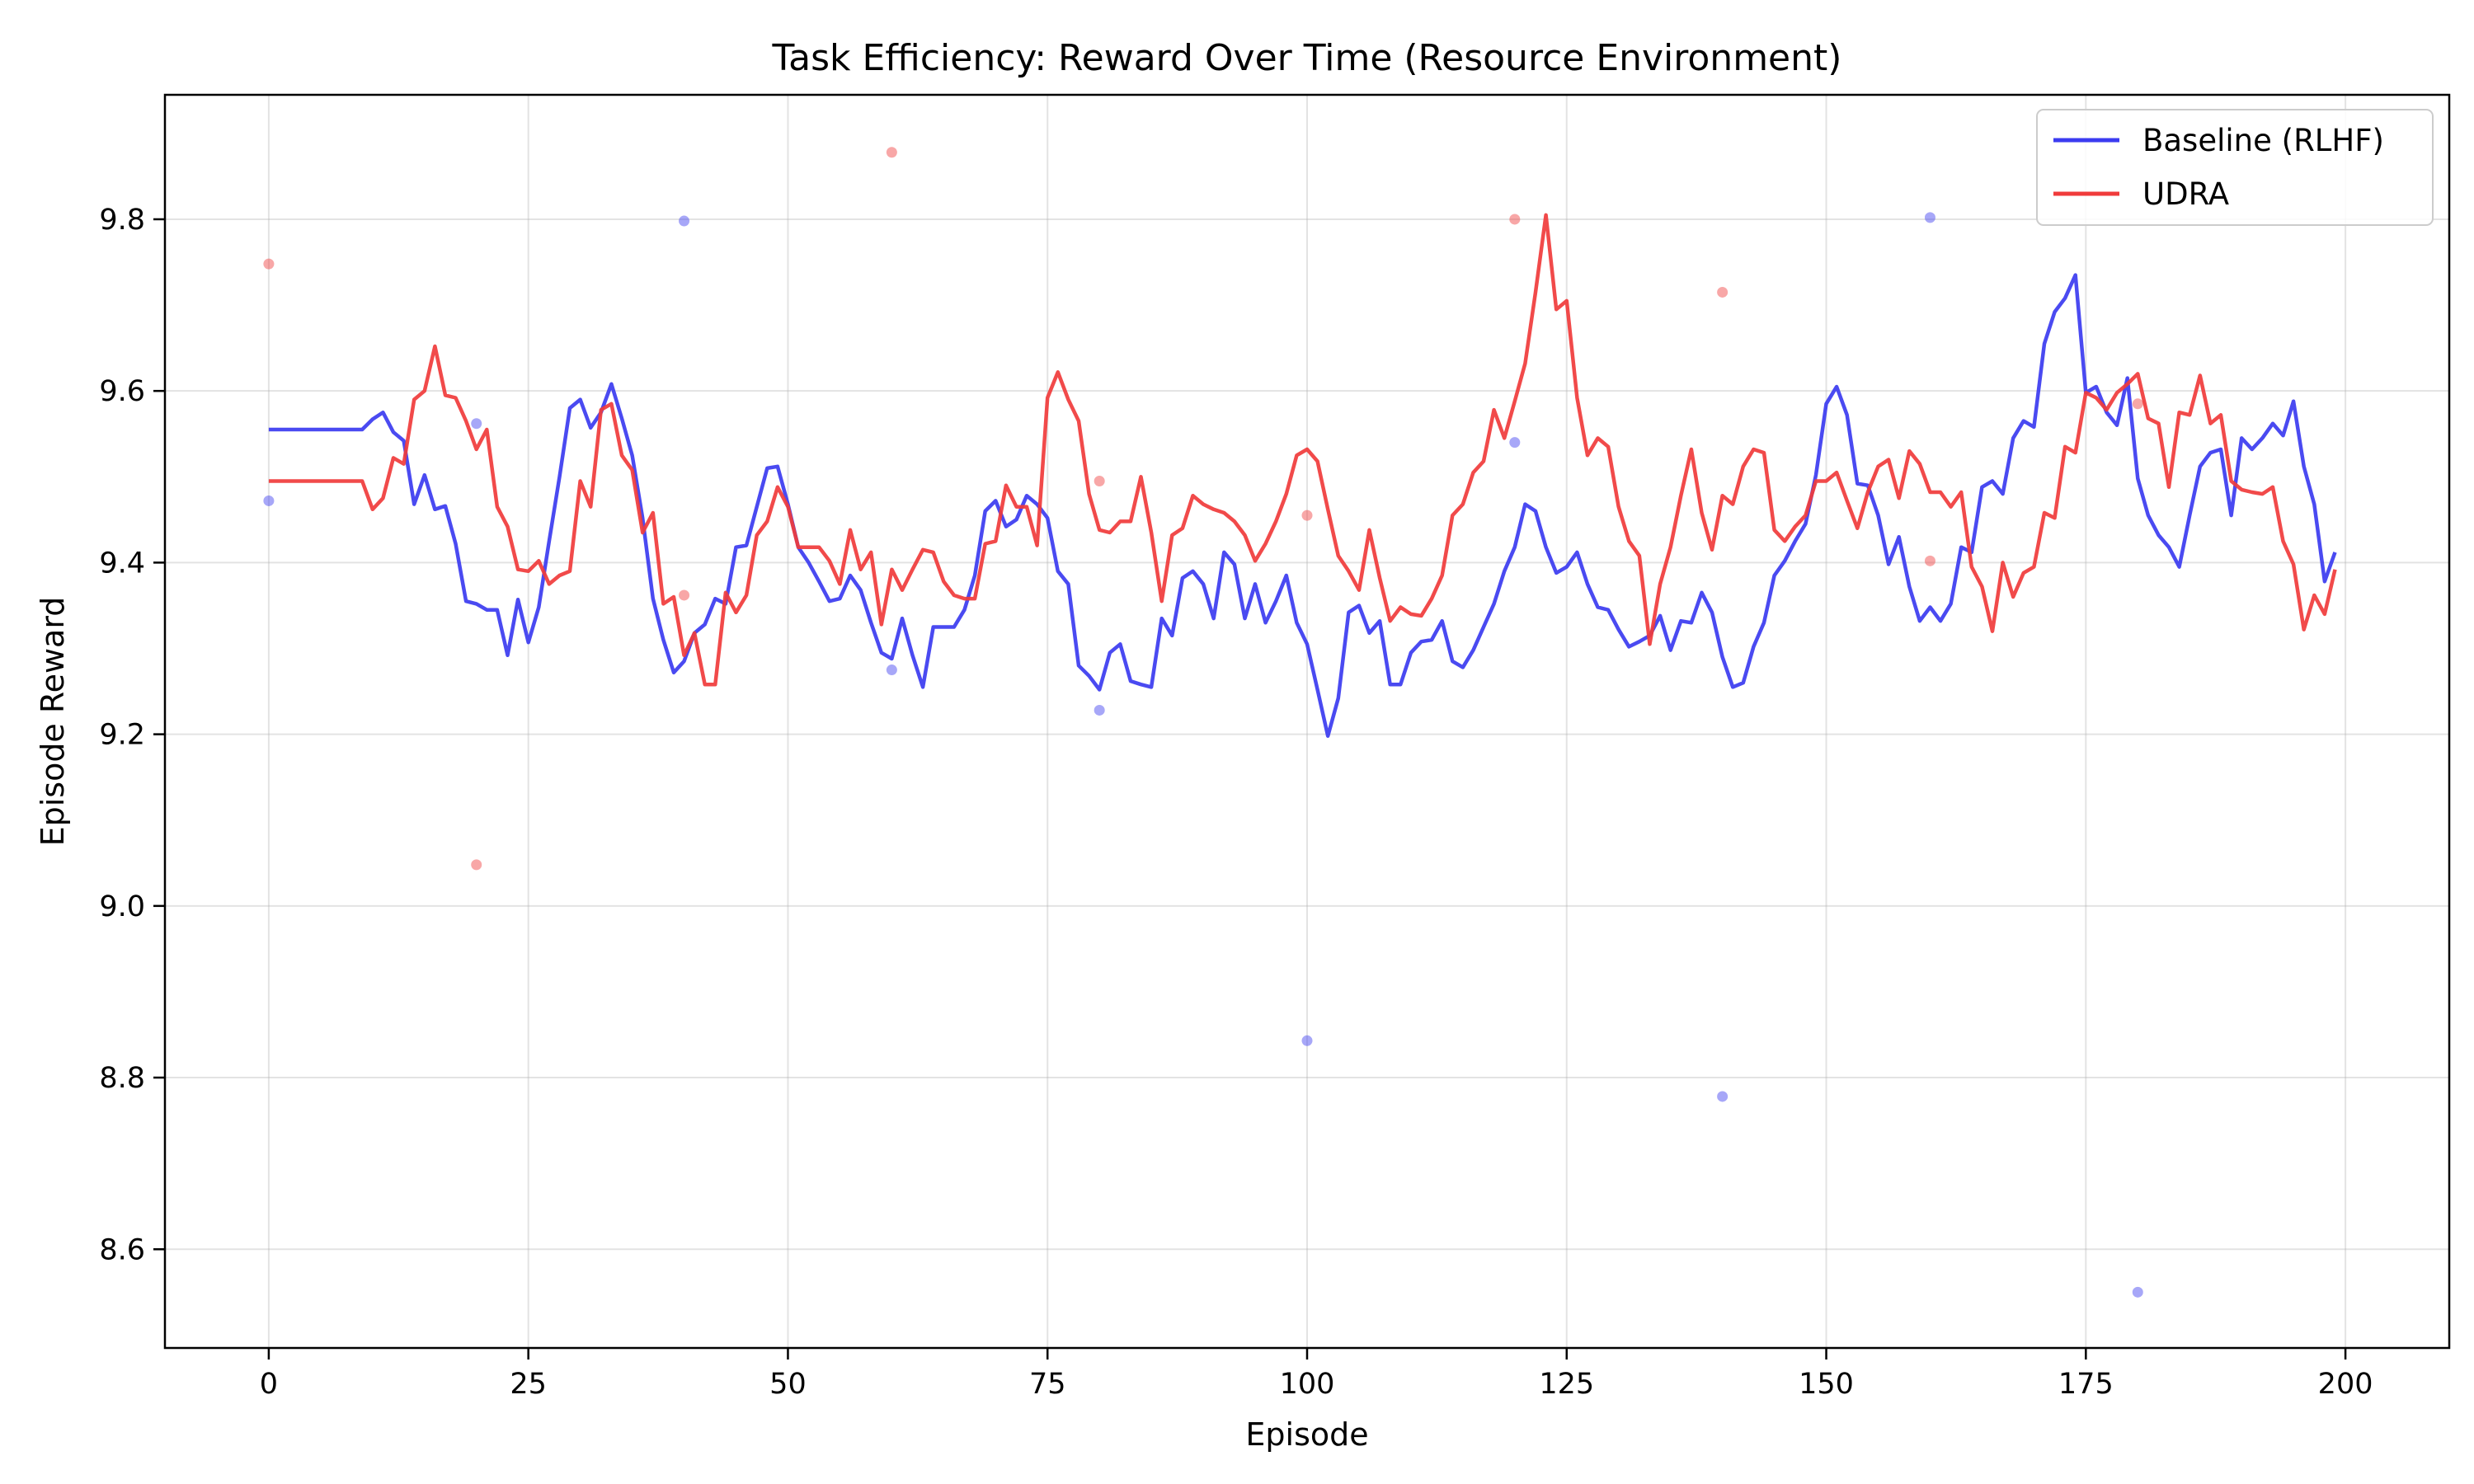 This screenshot has height=1484, width=2474. Describe the element at coordinates (2263, 140) in the screenshot. I see `legend-label-baseline: Baseline (RLHF)` at that location.